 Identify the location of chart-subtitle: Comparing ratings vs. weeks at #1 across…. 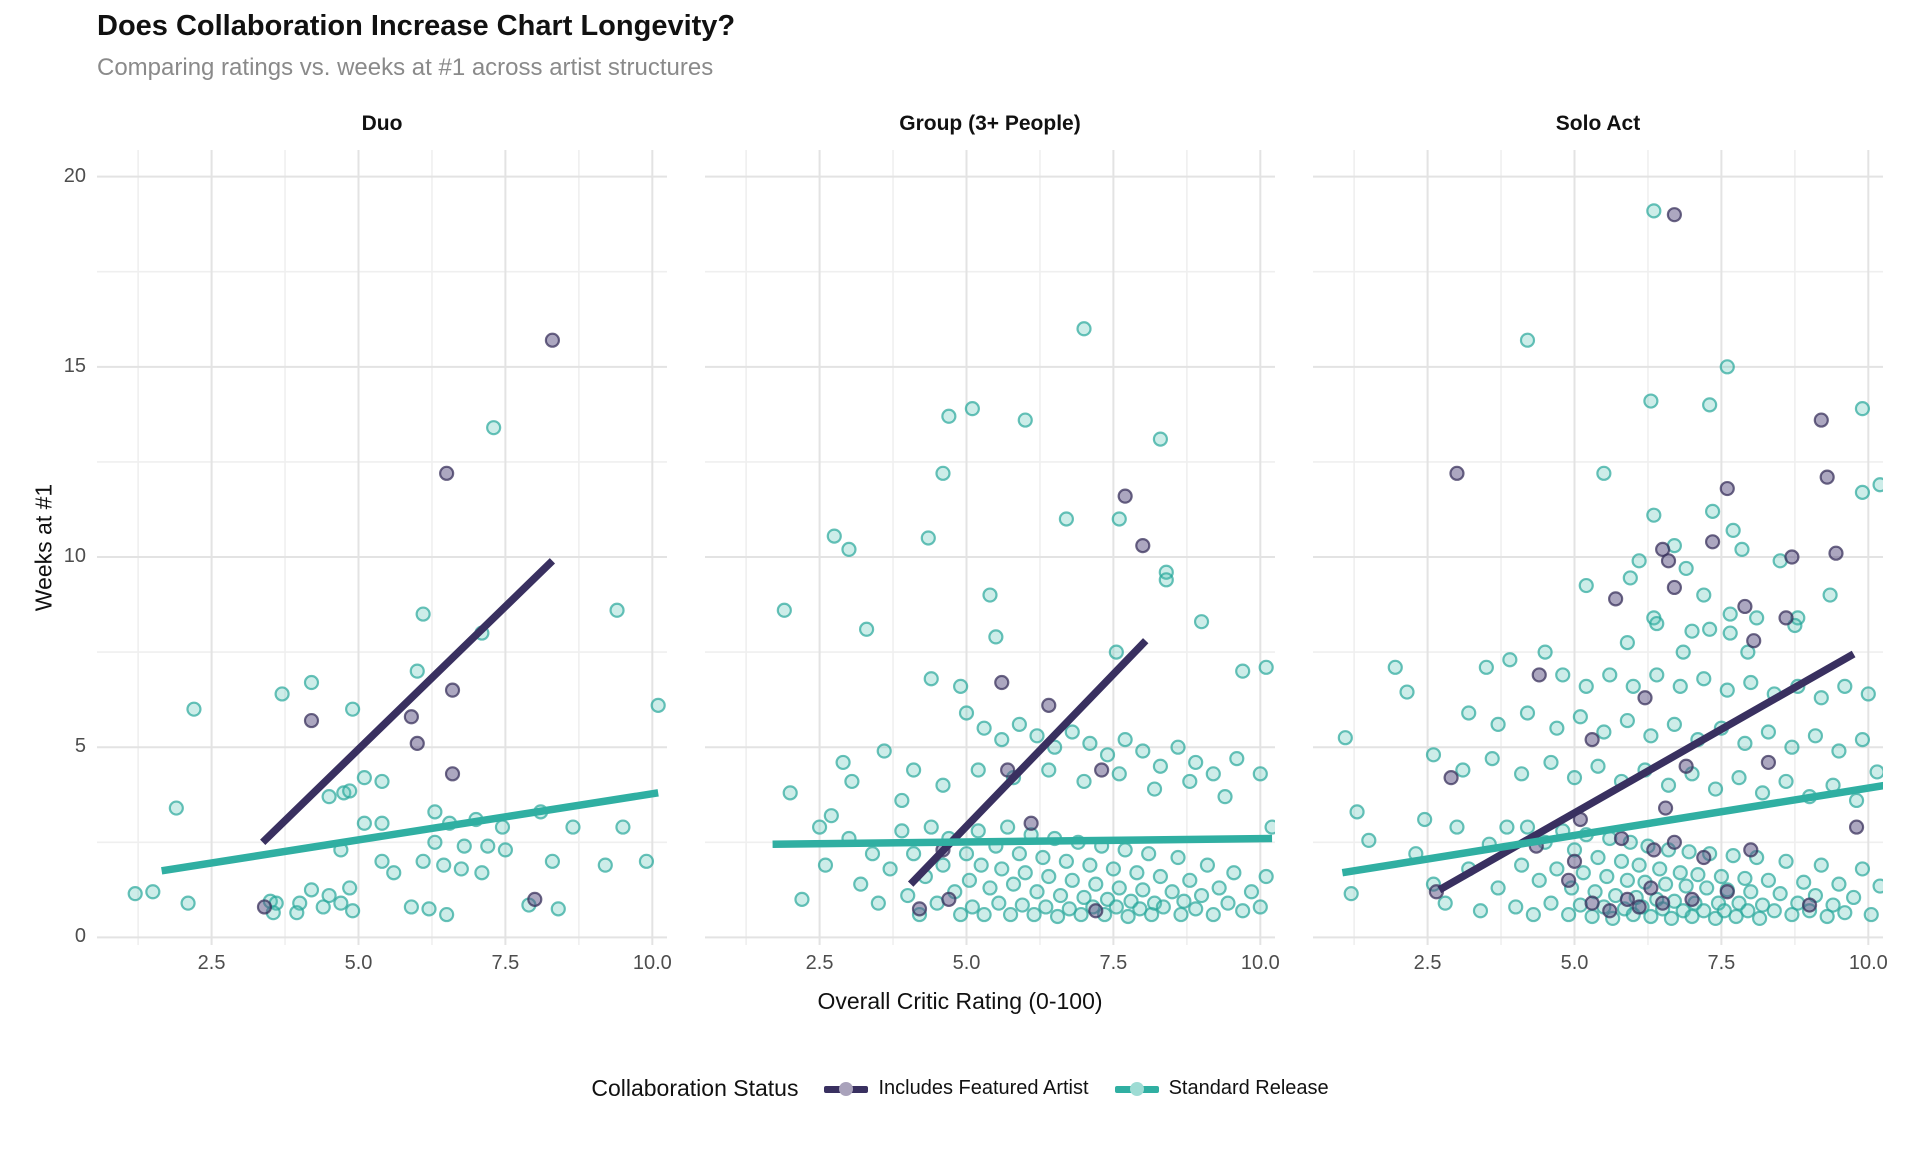
(405, 67).